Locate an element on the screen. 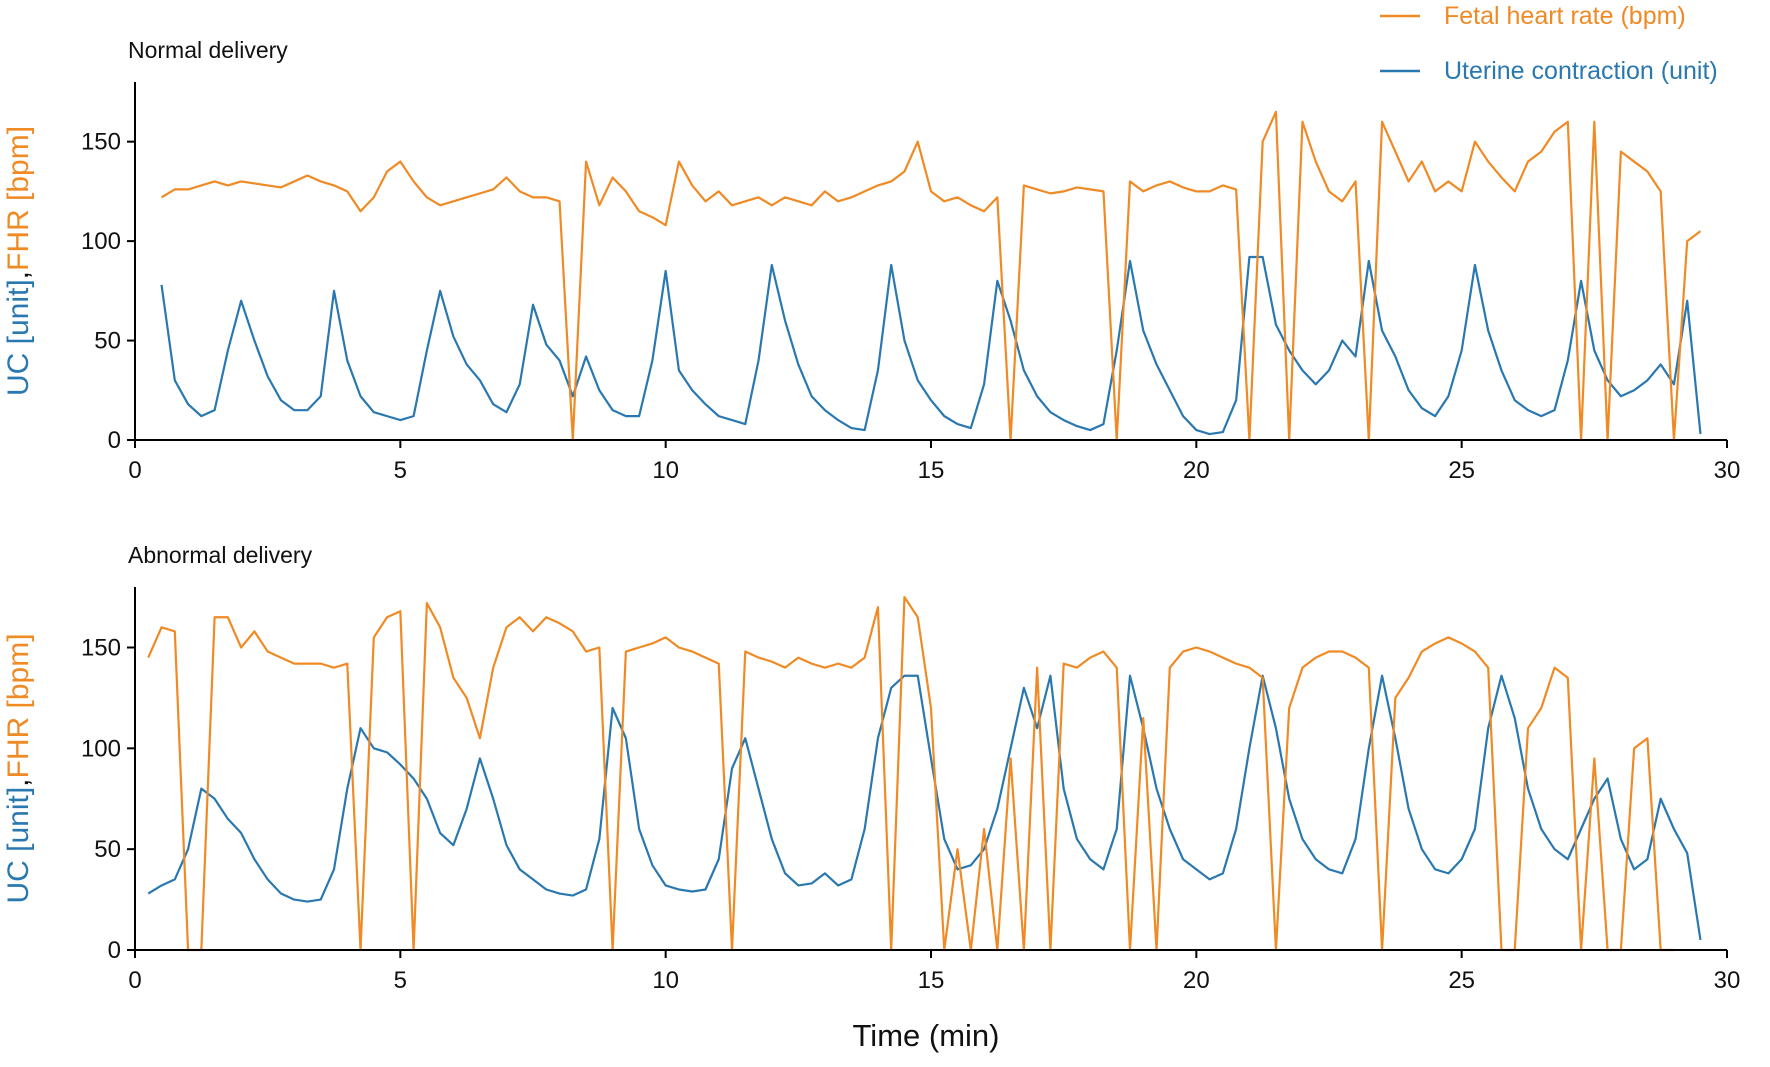  legend-label: Fetal heart rate (bpm) is located at coordinates (1565, 16).